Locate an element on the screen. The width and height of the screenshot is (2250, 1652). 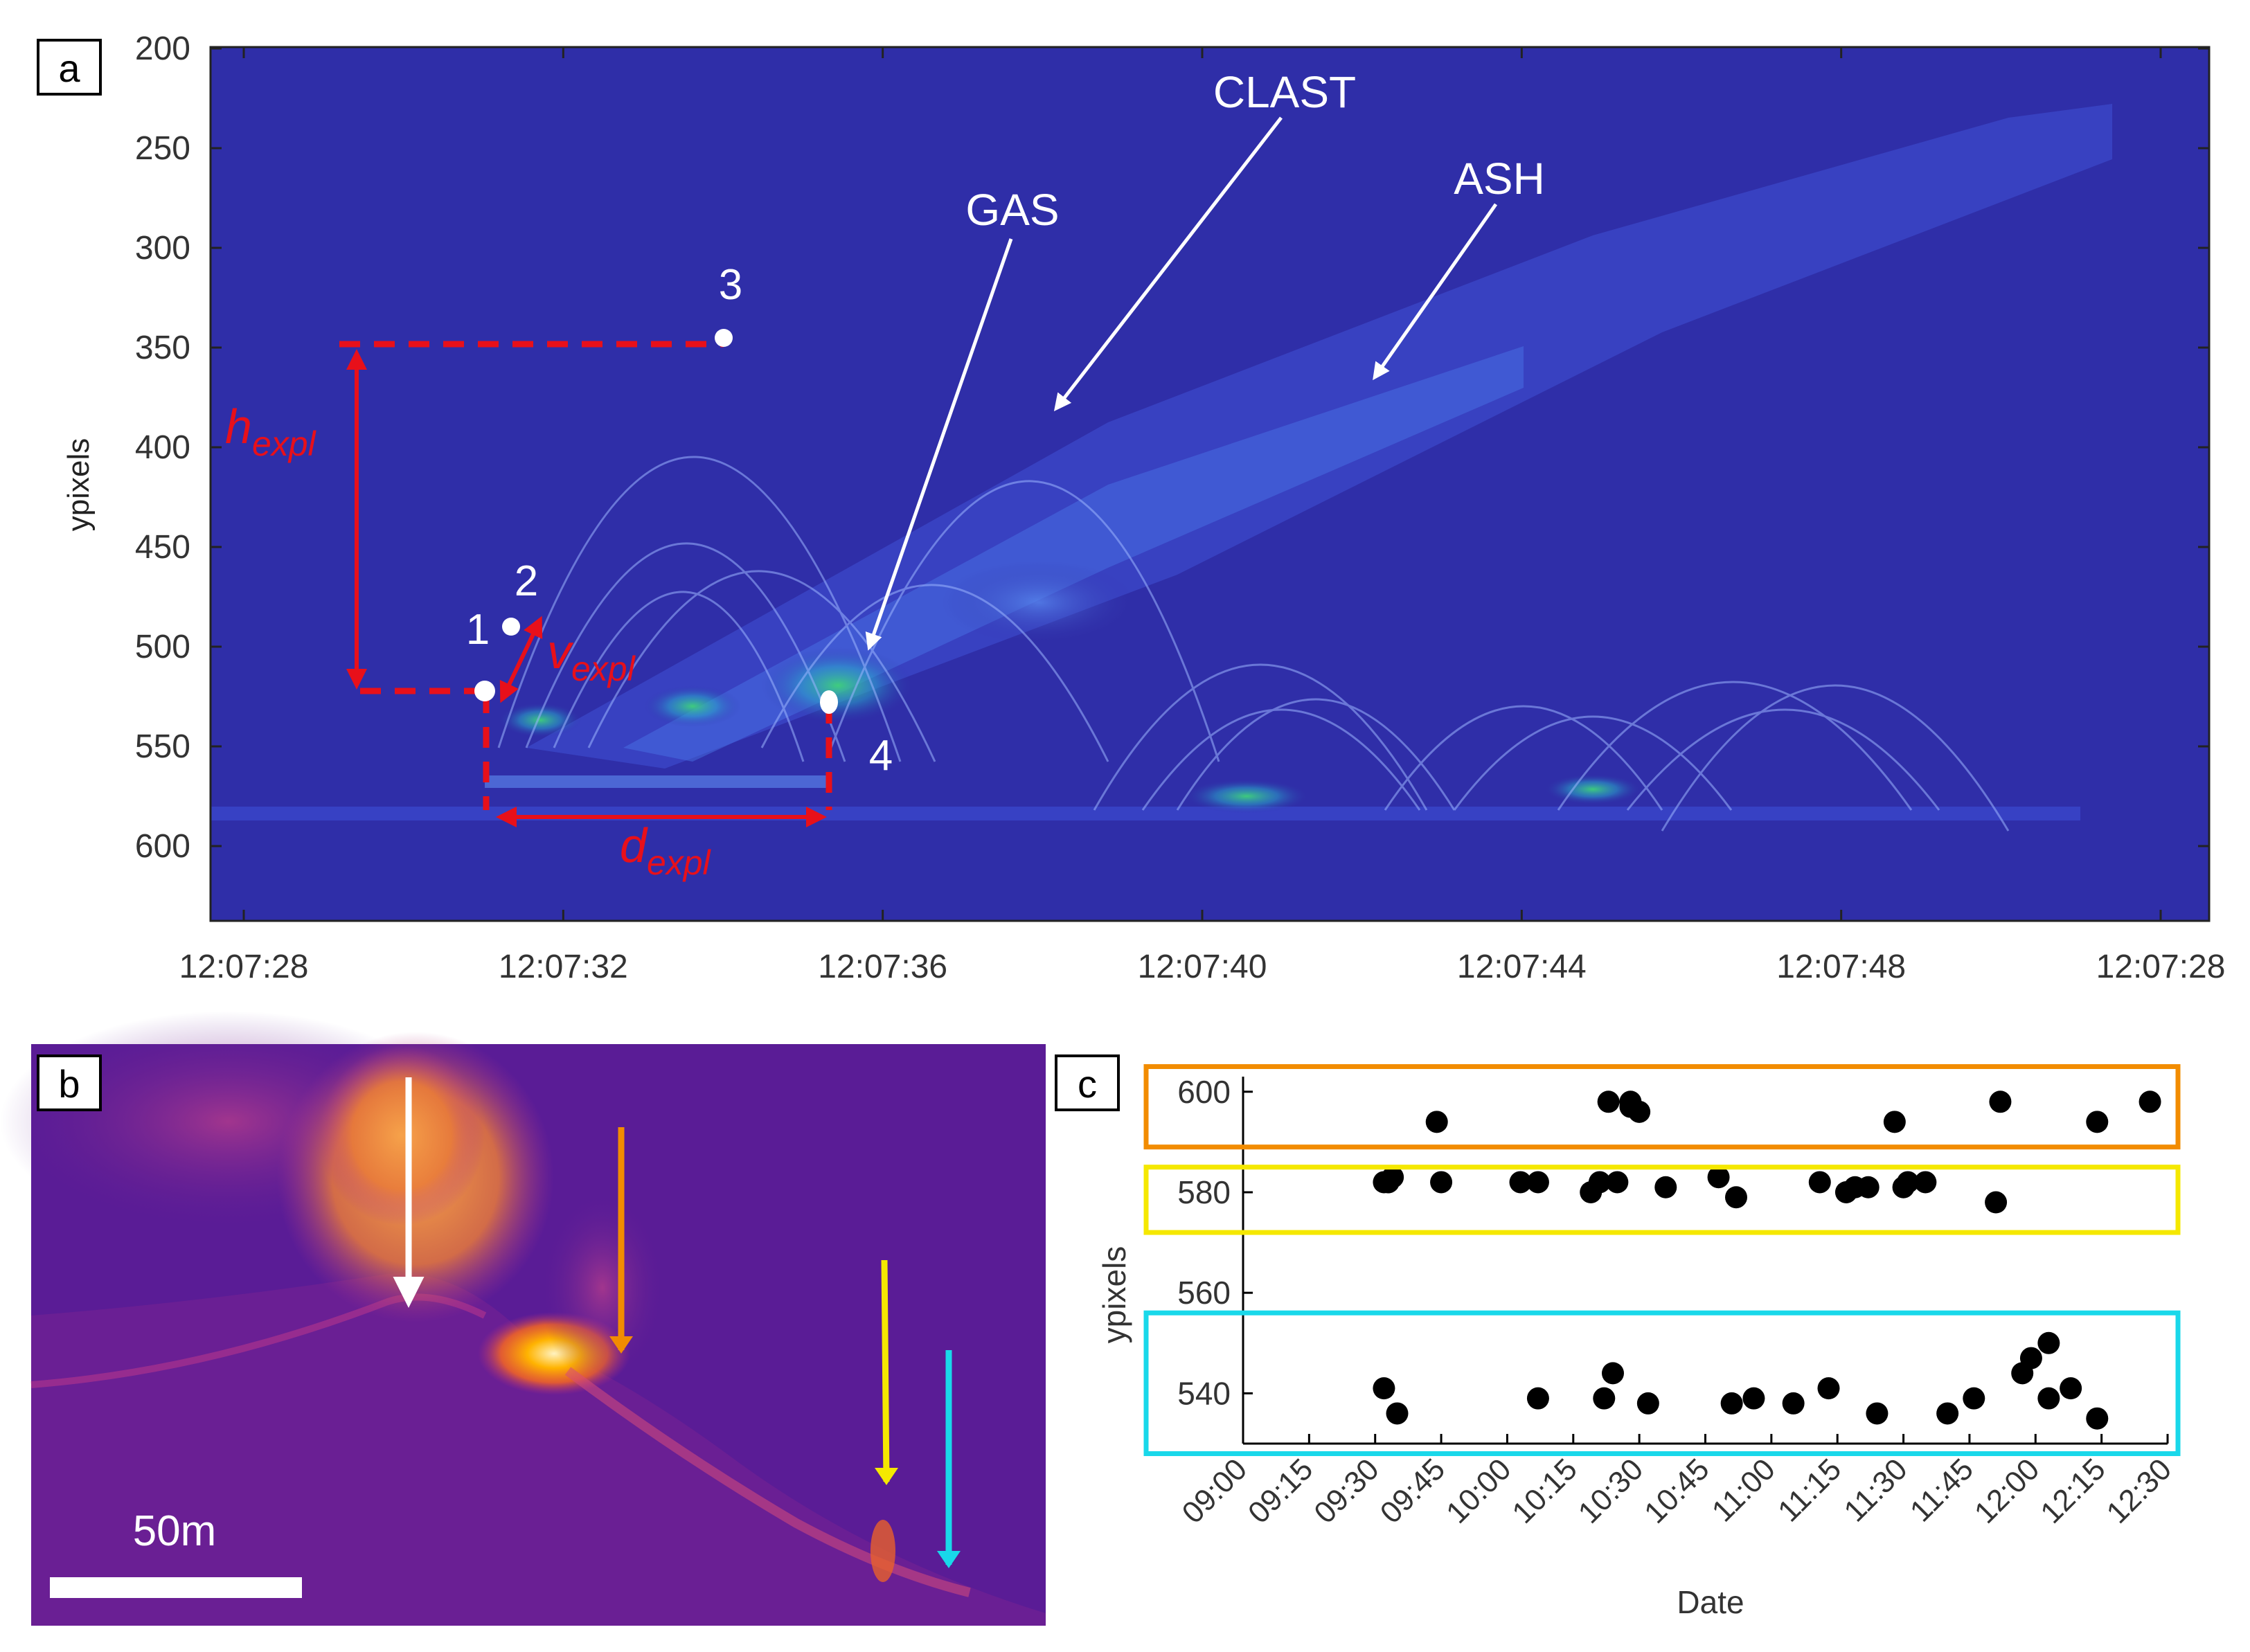
panel-b-label-box is located at coordinates (69, 1083).